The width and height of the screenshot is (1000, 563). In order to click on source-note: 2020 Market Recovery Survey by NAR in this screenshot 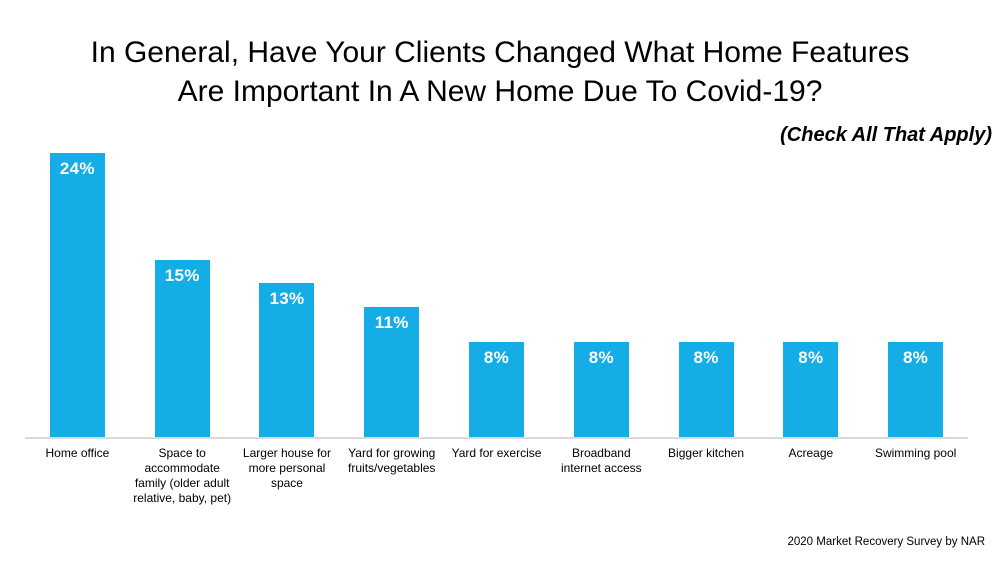, I will do `click(886, 542)`.